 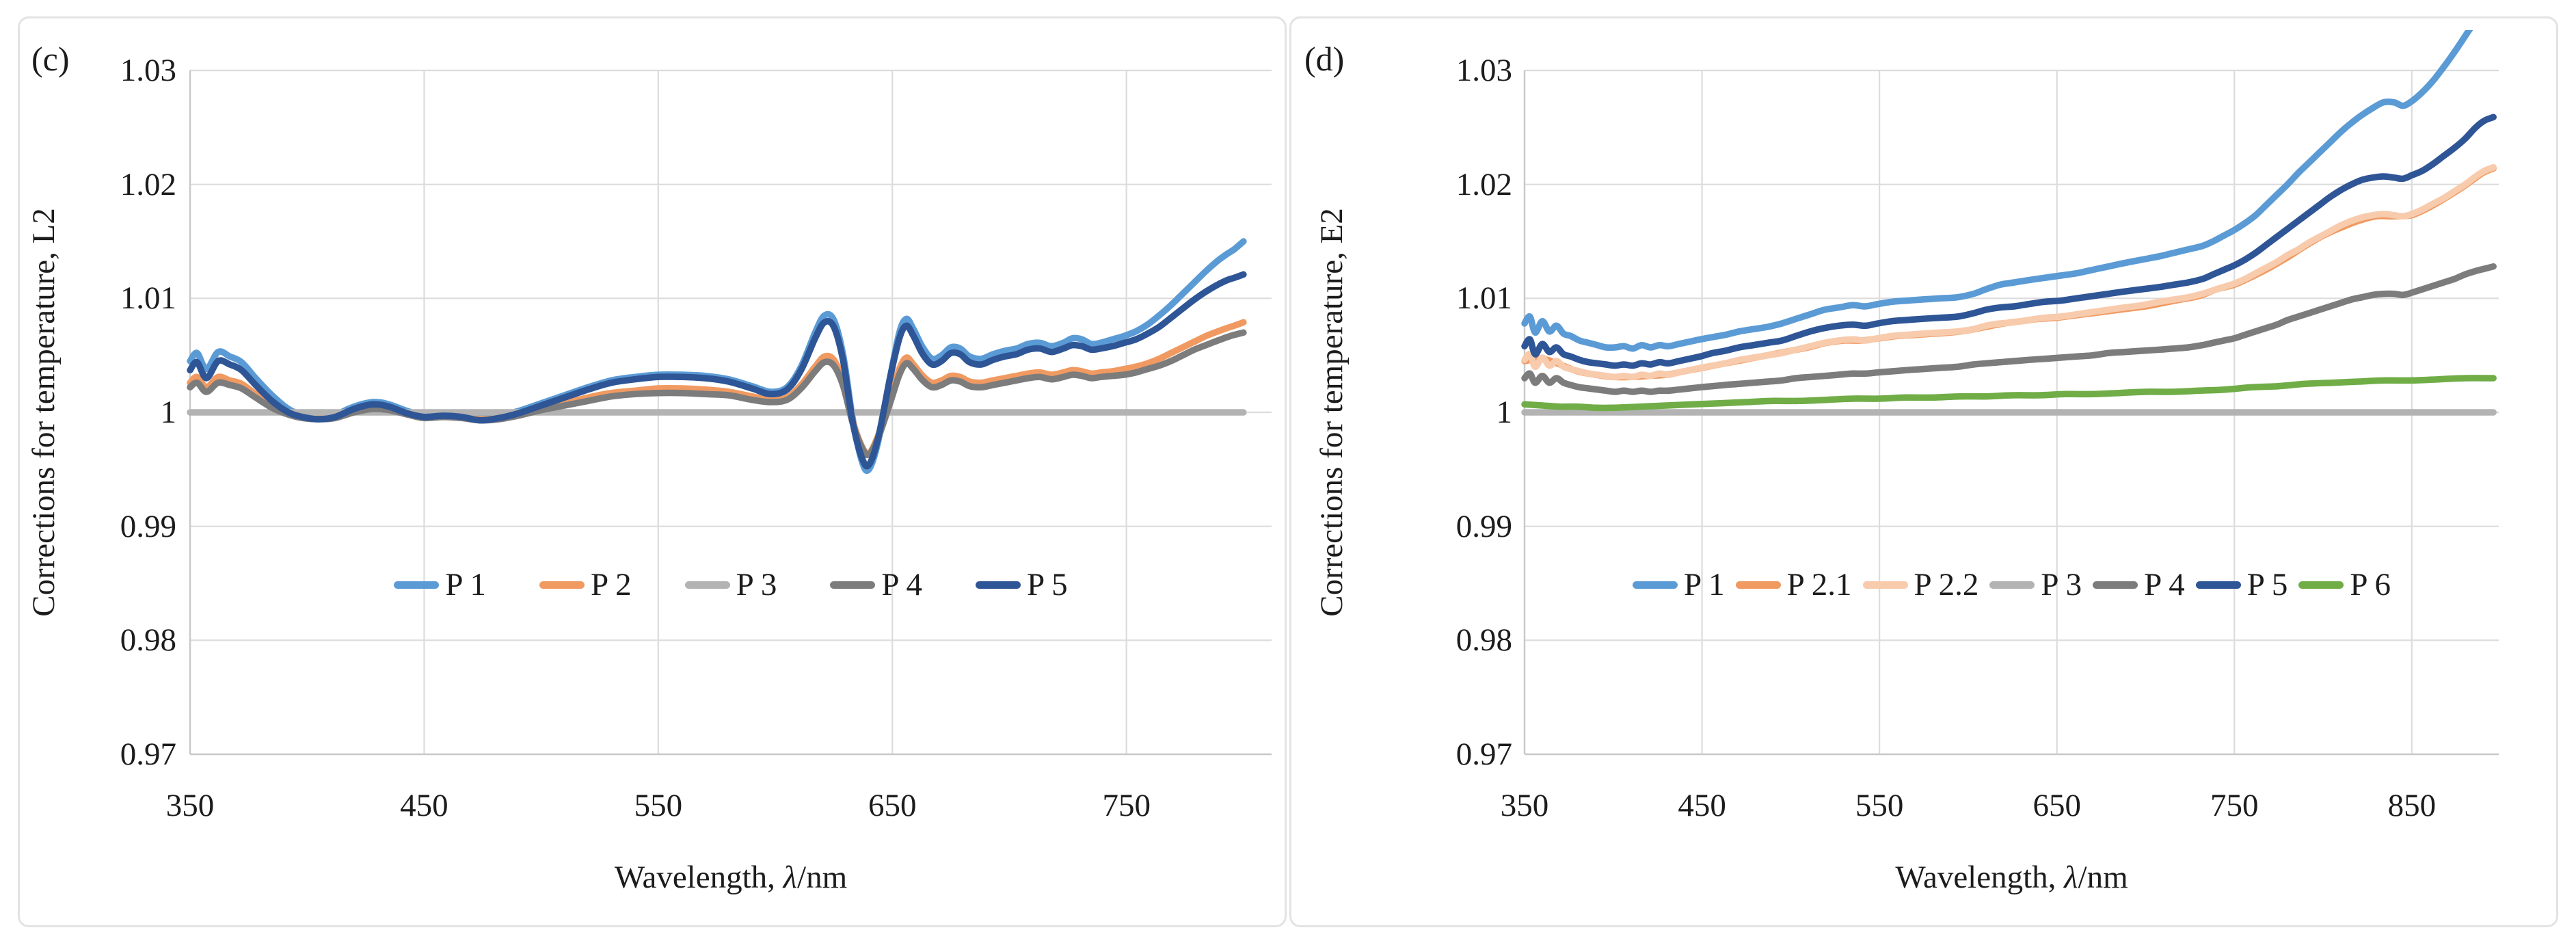 I want to click on panel-d-y-axis-title: Corrections for temperature, E2, so click(x=1332, y=412).